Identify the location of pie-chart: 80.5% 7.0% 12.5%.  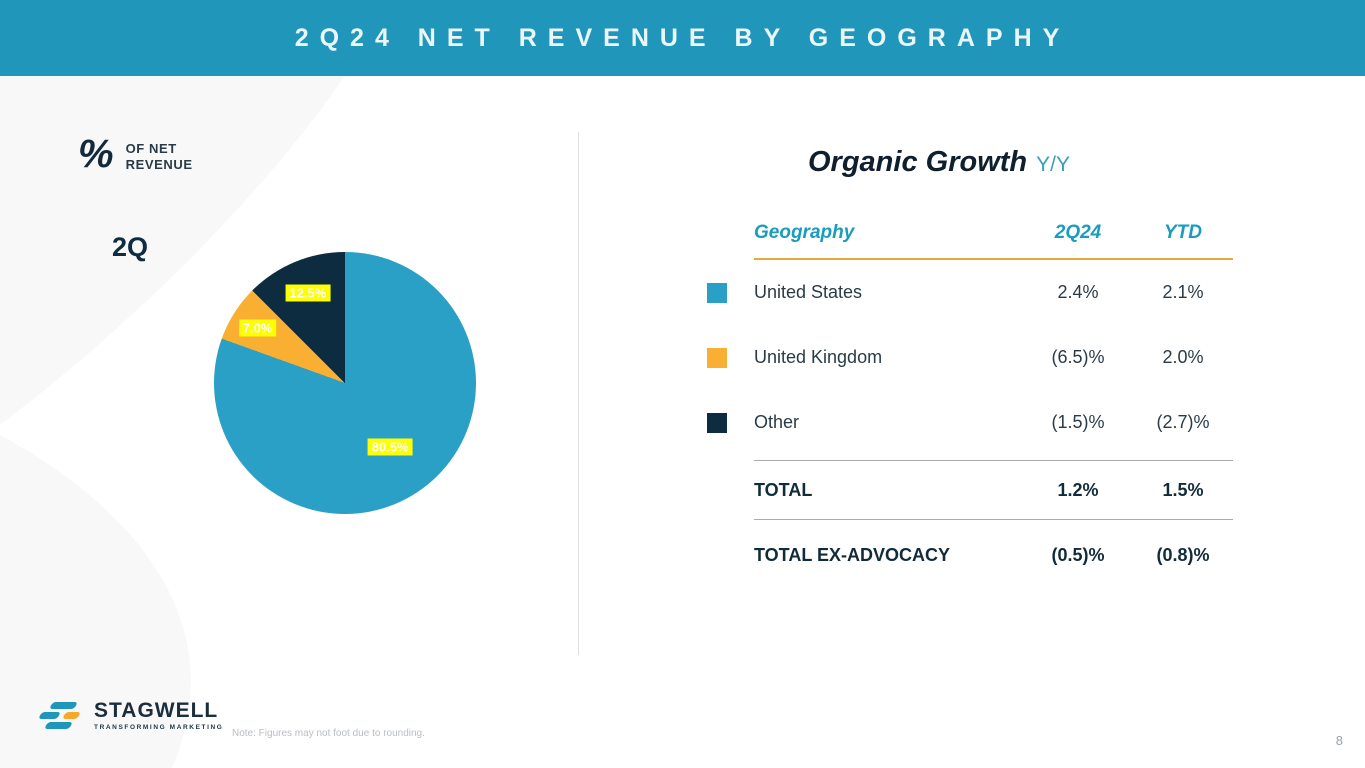
(345, 383).